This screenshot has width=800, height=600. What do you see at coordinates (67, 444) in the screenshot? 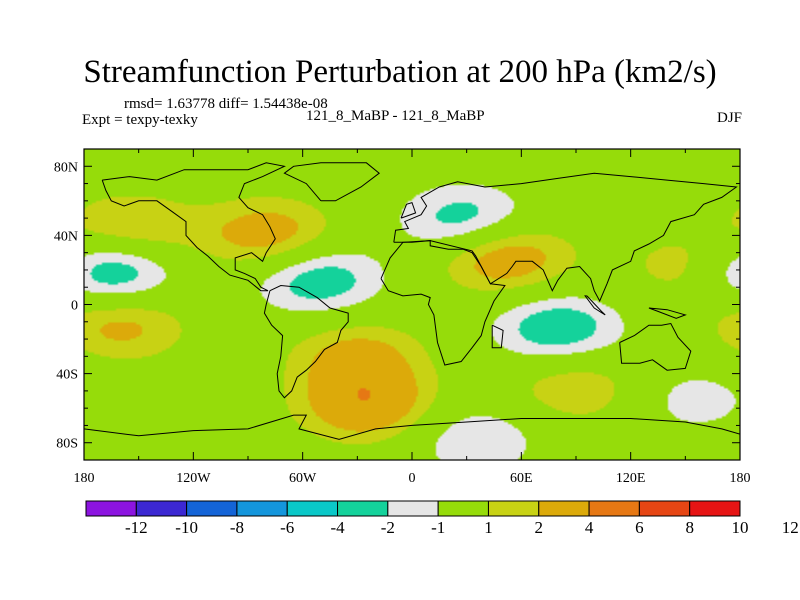
I see `y-tick-label: 80S` at bounding box center [67, 444].